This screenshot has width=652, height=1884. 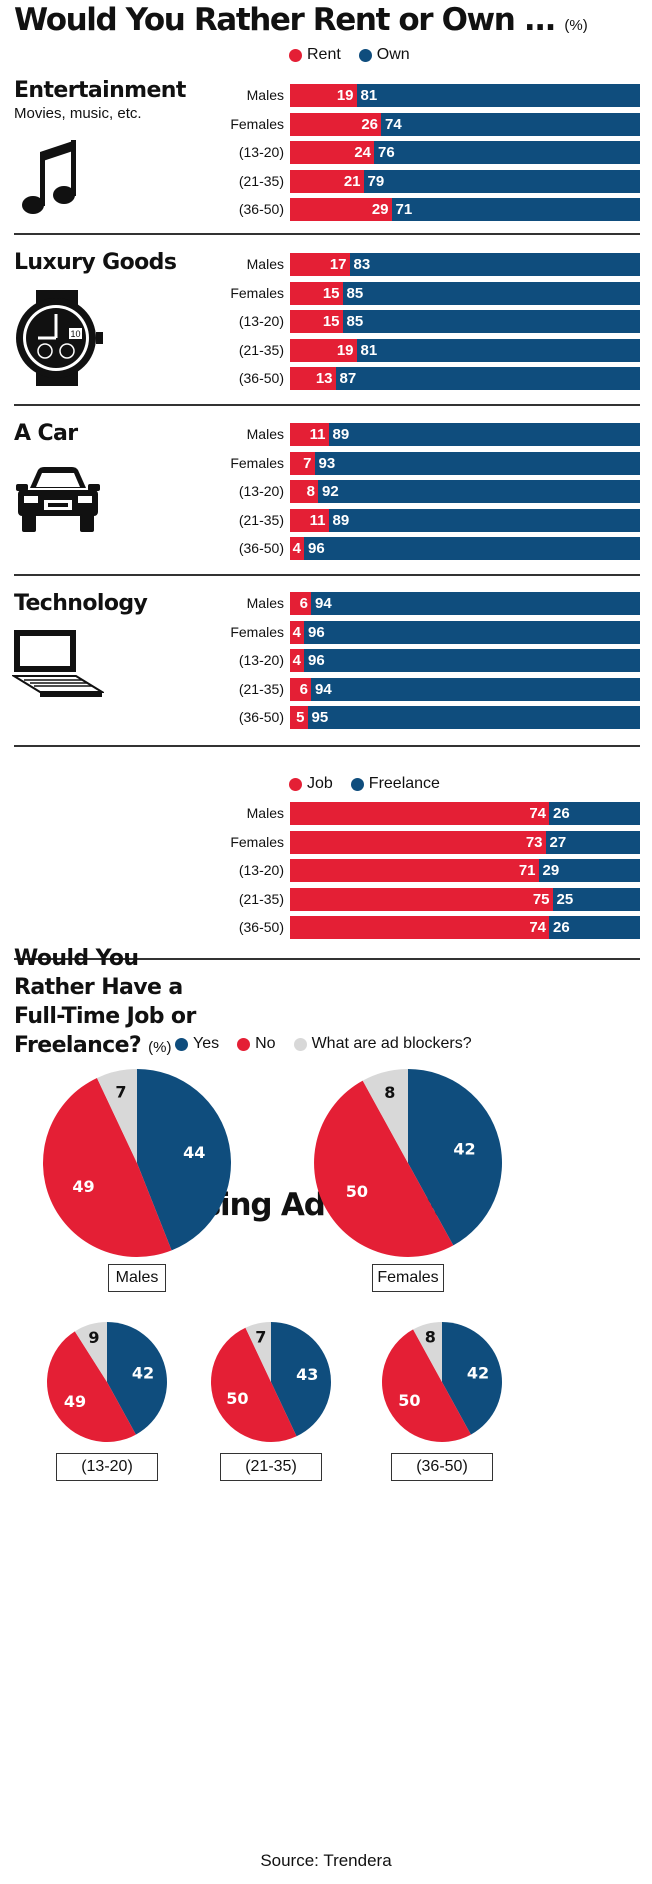 What do you see at coordinates (534, 842) in the screenshot?
I see `bar-value-a: 73` at bounding box center [534, 842].